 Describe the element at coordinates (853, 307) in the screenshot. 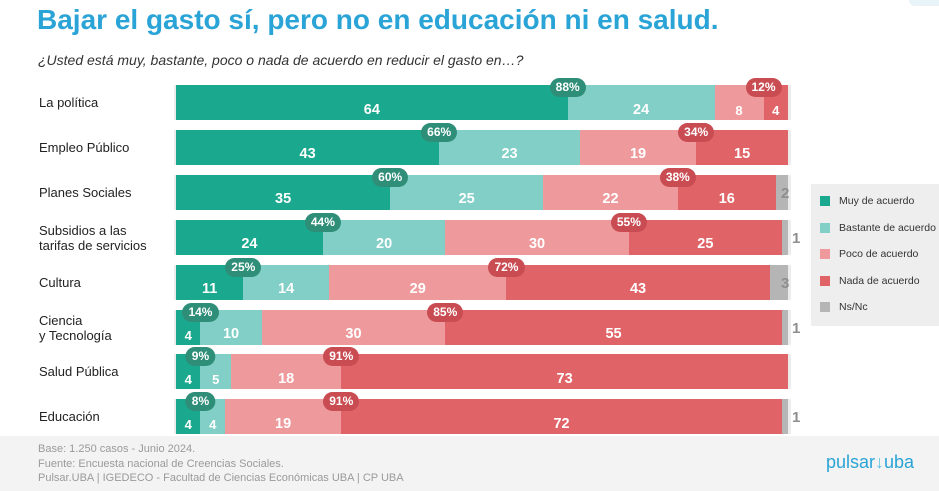

I see `legend-label: Ns/Nc` at that location.